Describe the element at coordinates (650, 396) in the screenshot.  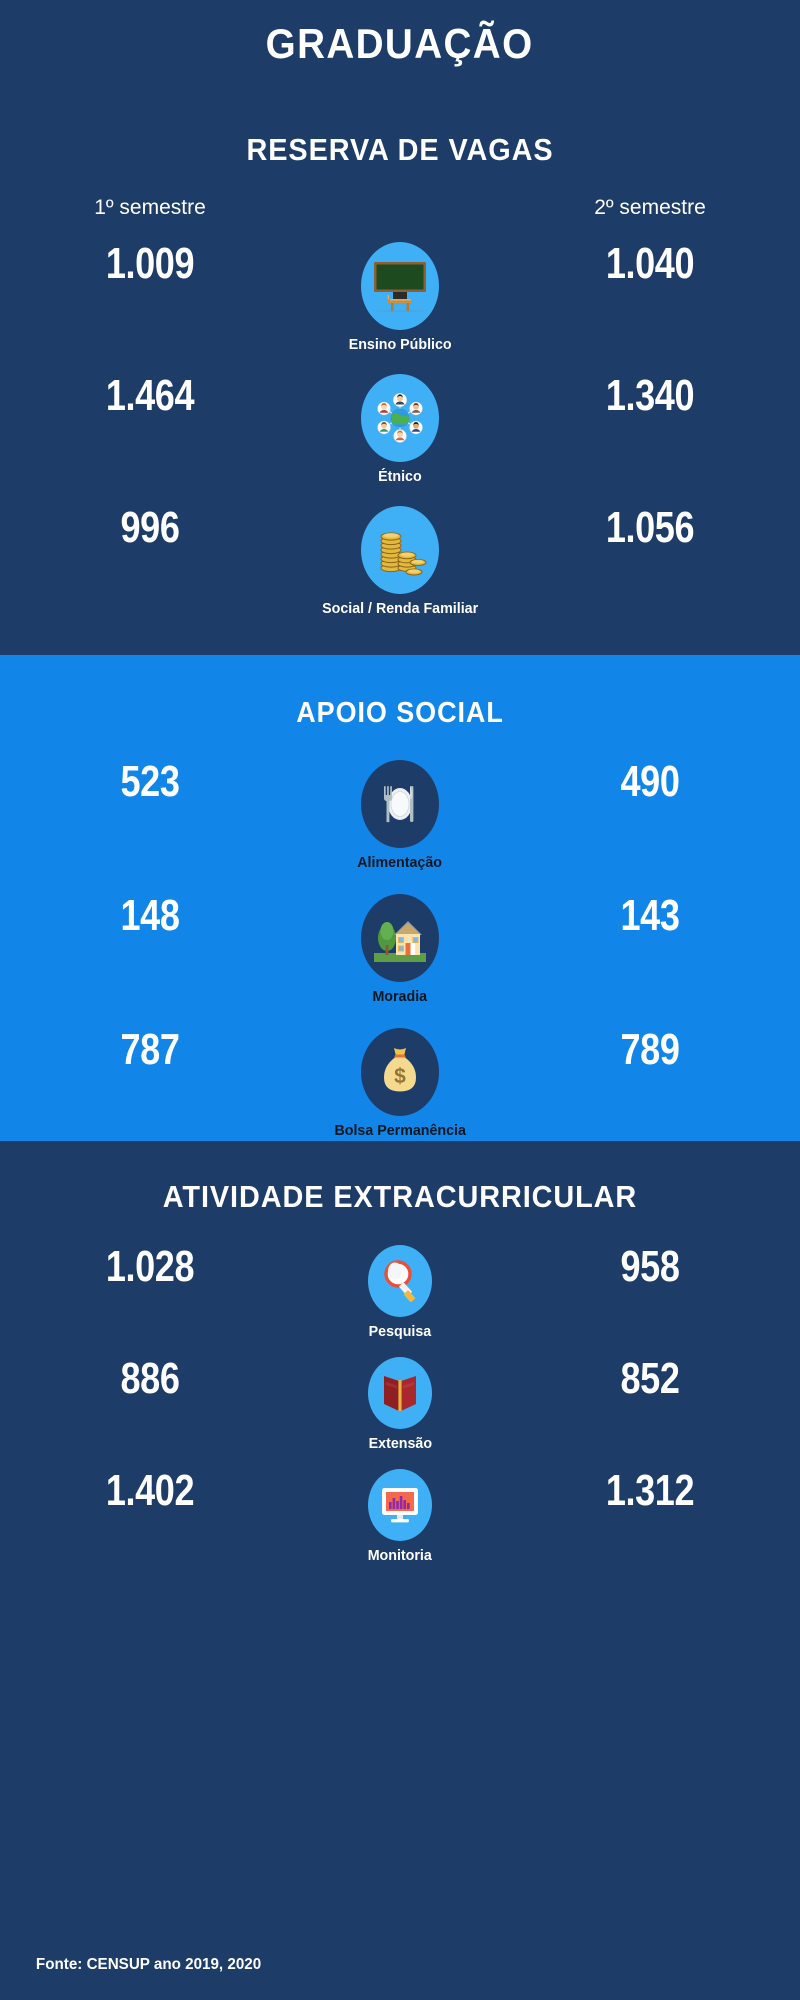
I see `value-second-semester: 1.340` at that location.